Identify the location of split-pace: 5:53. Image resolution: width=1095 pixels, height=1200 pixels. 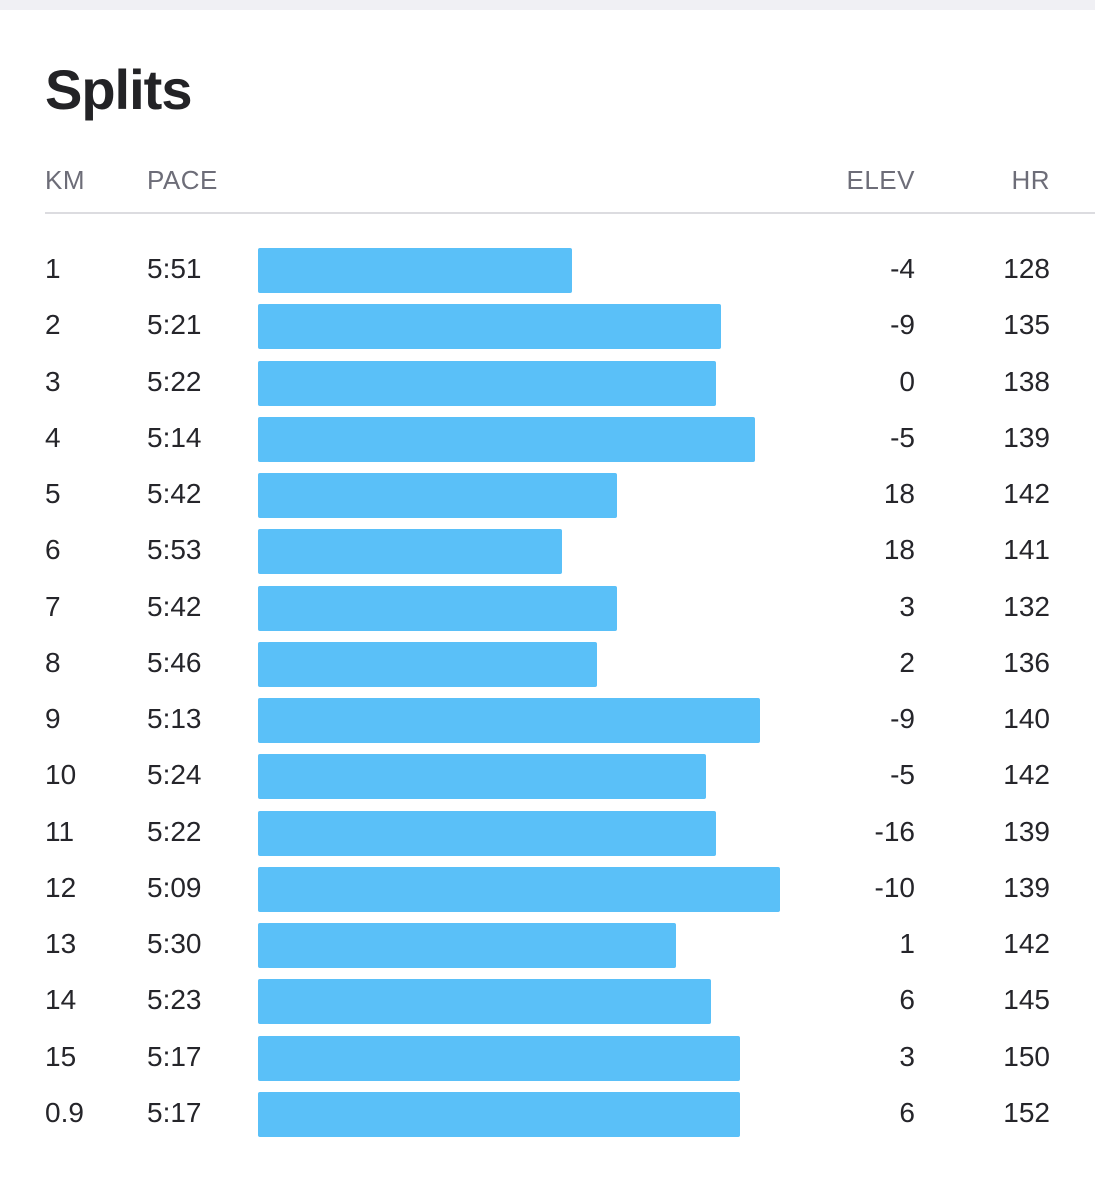
(174, 550).